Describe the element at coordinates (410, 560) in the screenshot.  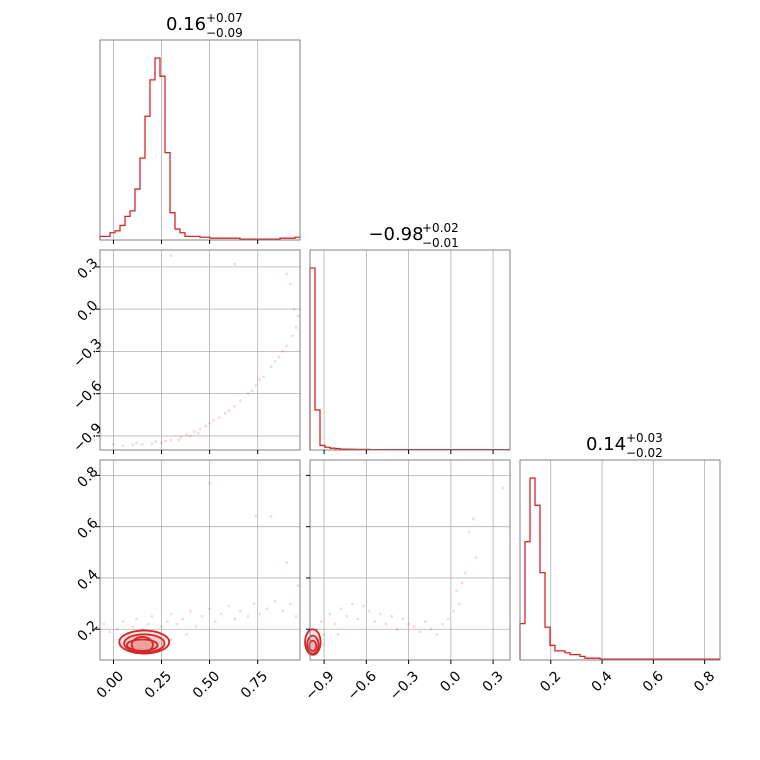
I see `joint-1-2-frame` at that location.